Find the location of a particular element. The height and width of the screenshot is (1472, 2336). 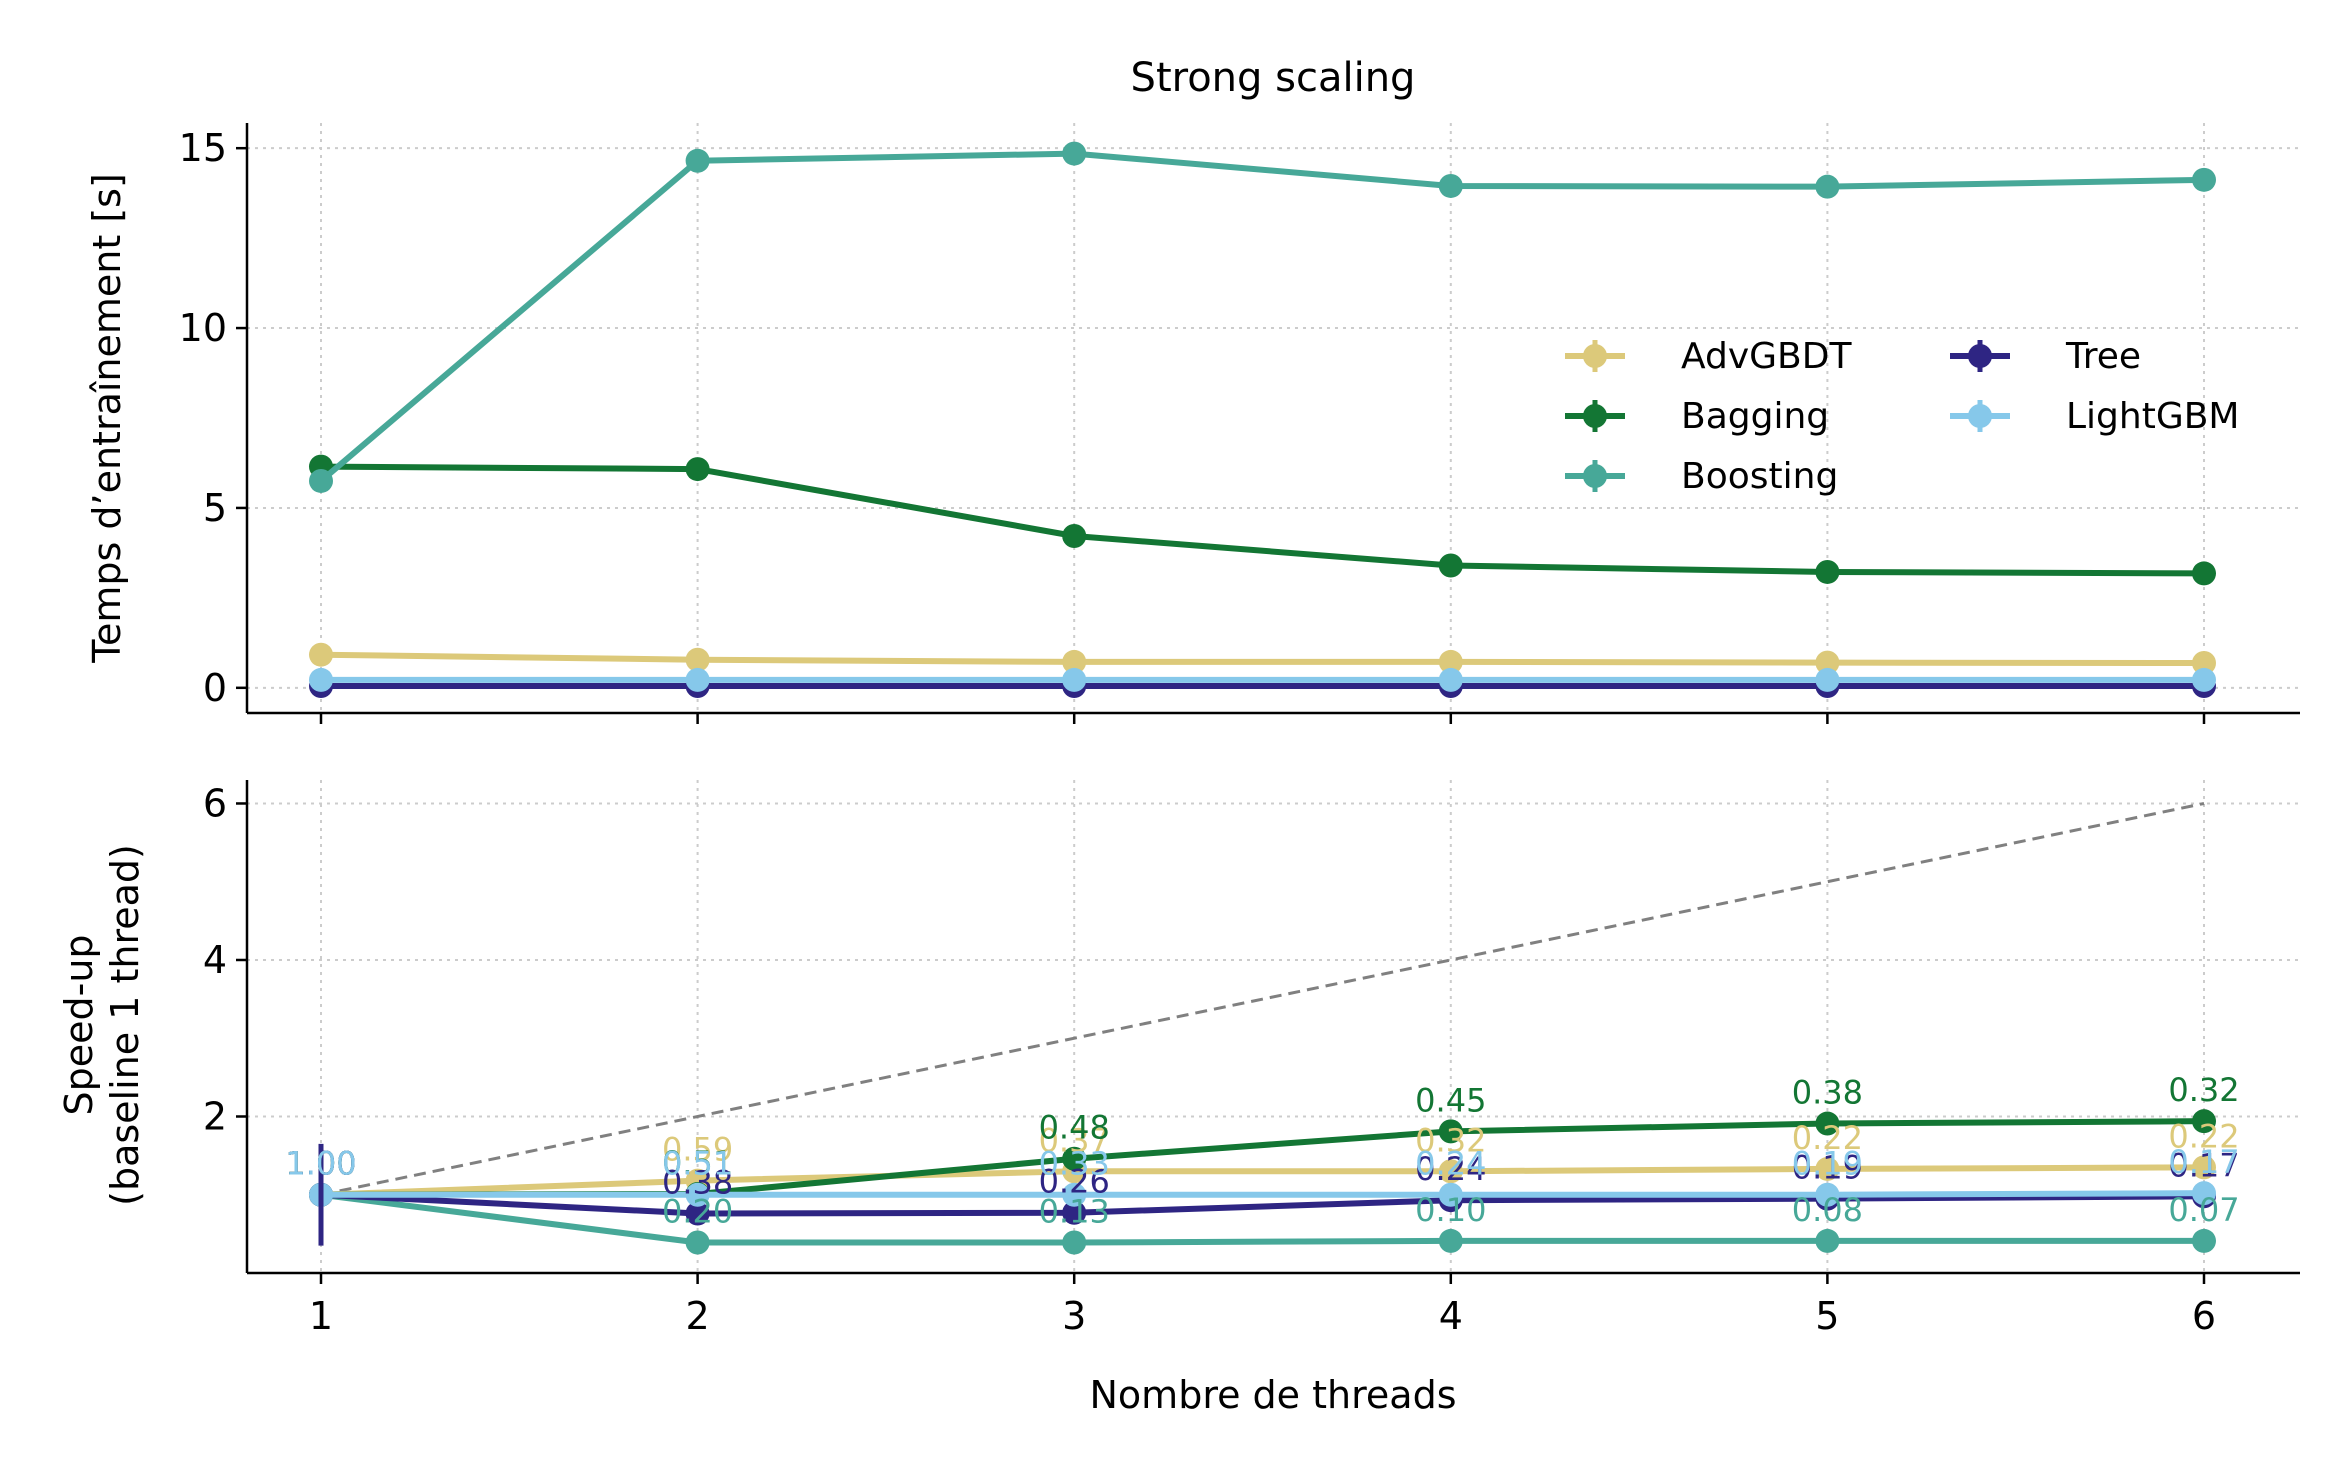

bottom-value-label-boosting-3: 0.13 is located at coordinates (1074, 1211).